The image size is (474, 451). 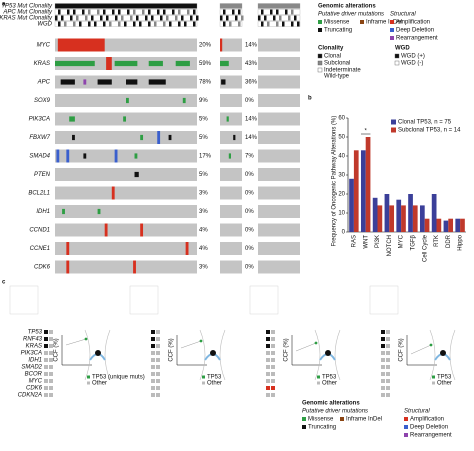 I want to click on gene-label: IDH1, so click(x=35, y=361).